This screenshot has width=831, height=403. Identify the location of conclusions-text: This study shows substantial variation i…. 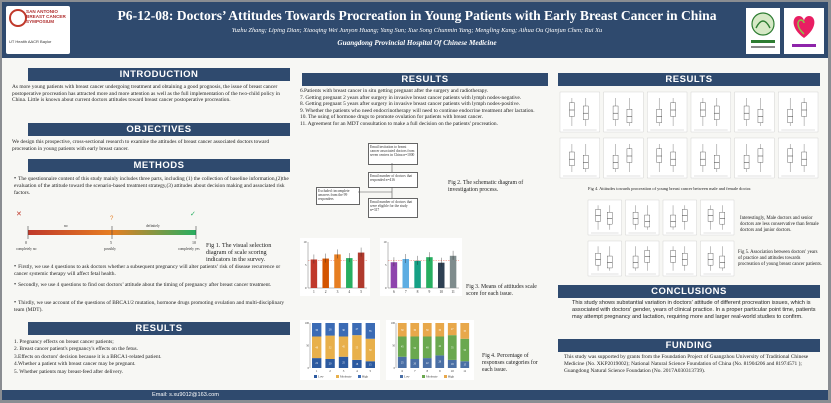
(694, 310).